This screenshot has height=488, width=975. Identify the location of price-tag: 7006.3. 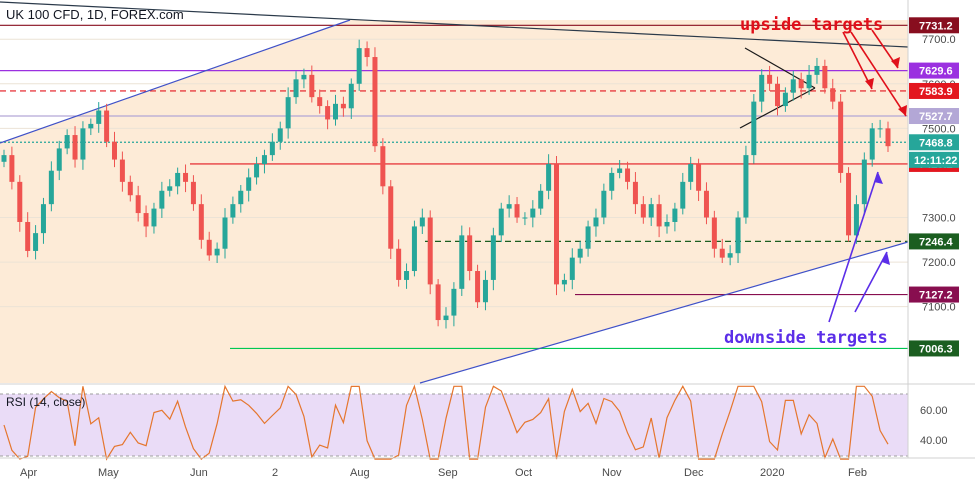
(934, 348).